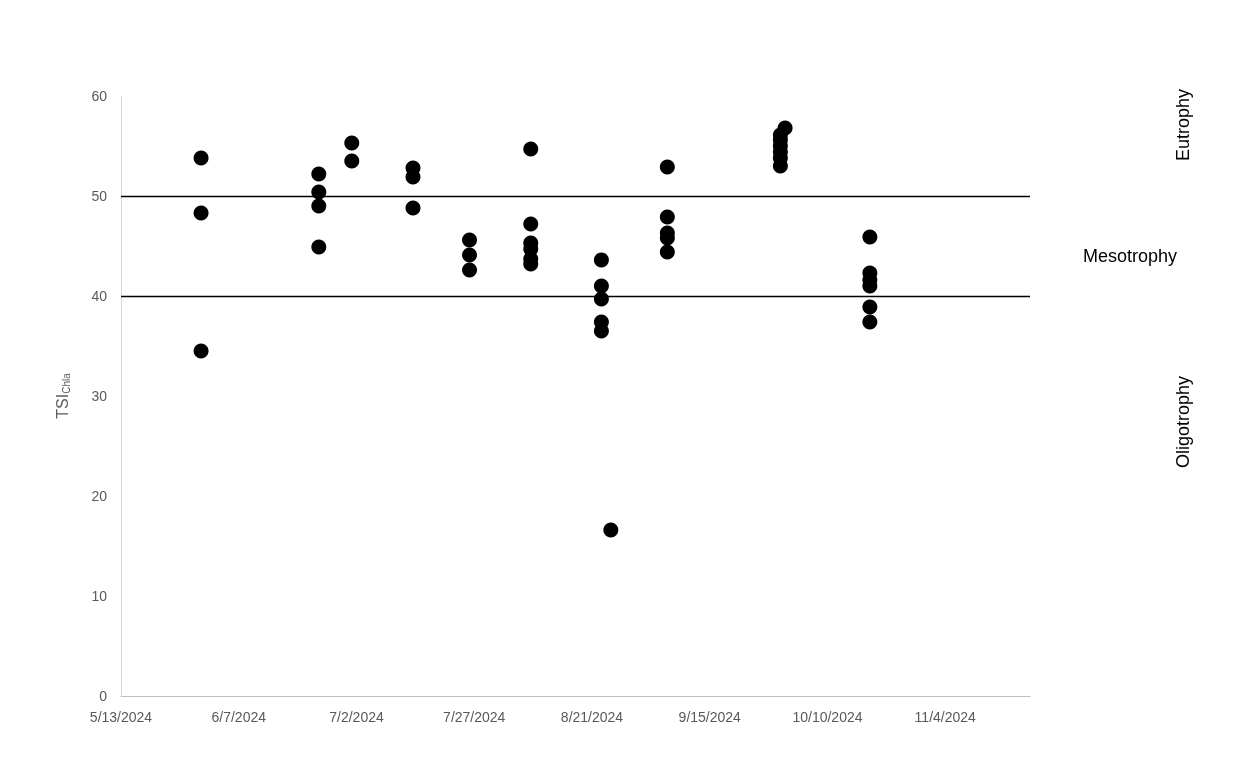  Describe the element at coordinates (99, 96) in the screenshot. I see `y-tick-label: 60` at that location.